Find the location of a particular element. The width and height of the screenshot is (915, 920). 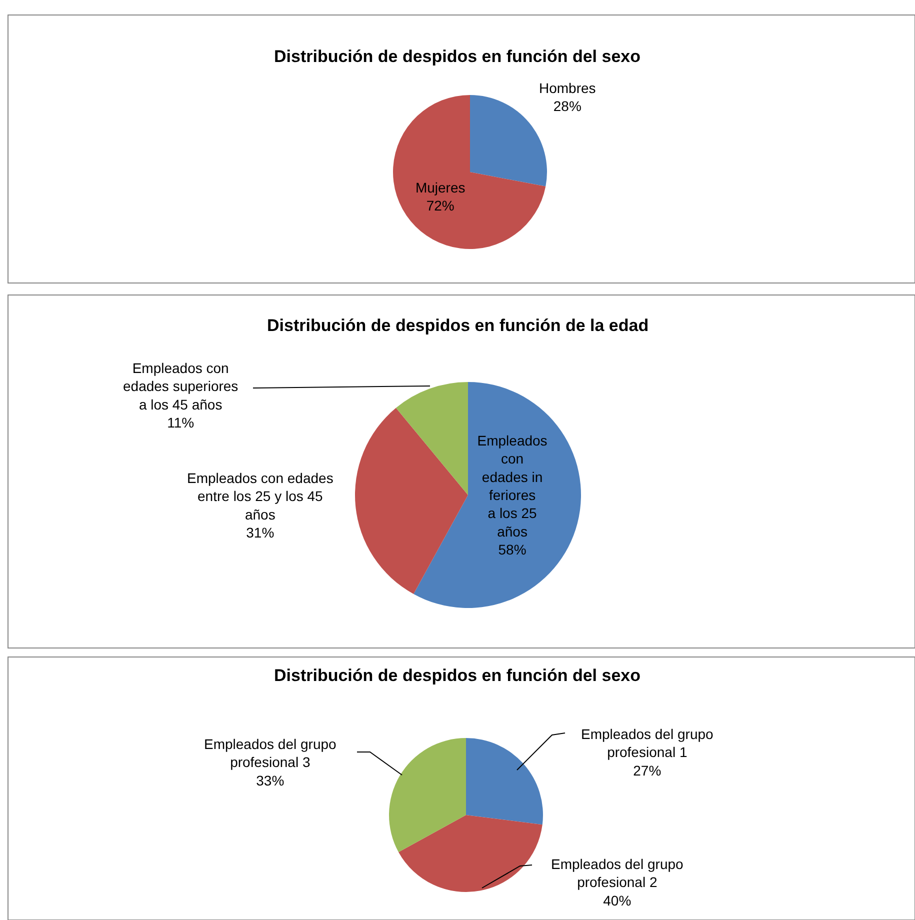

data-label: 33% is located at coordinates (270, 780).